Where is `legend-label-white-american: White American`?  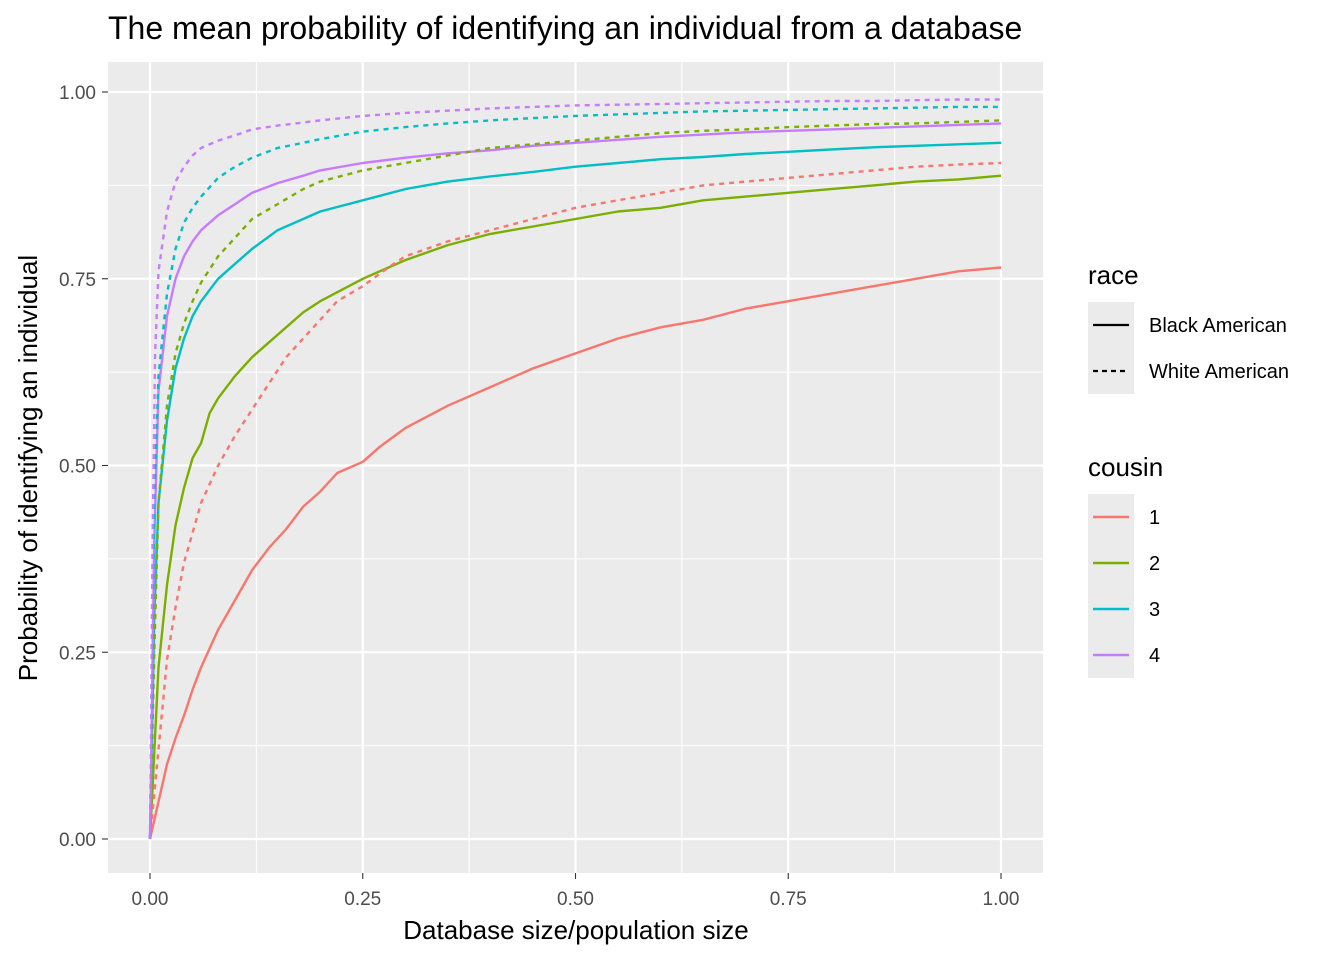 legend-label-white-american: White American is located at coordinates (1219, 372).